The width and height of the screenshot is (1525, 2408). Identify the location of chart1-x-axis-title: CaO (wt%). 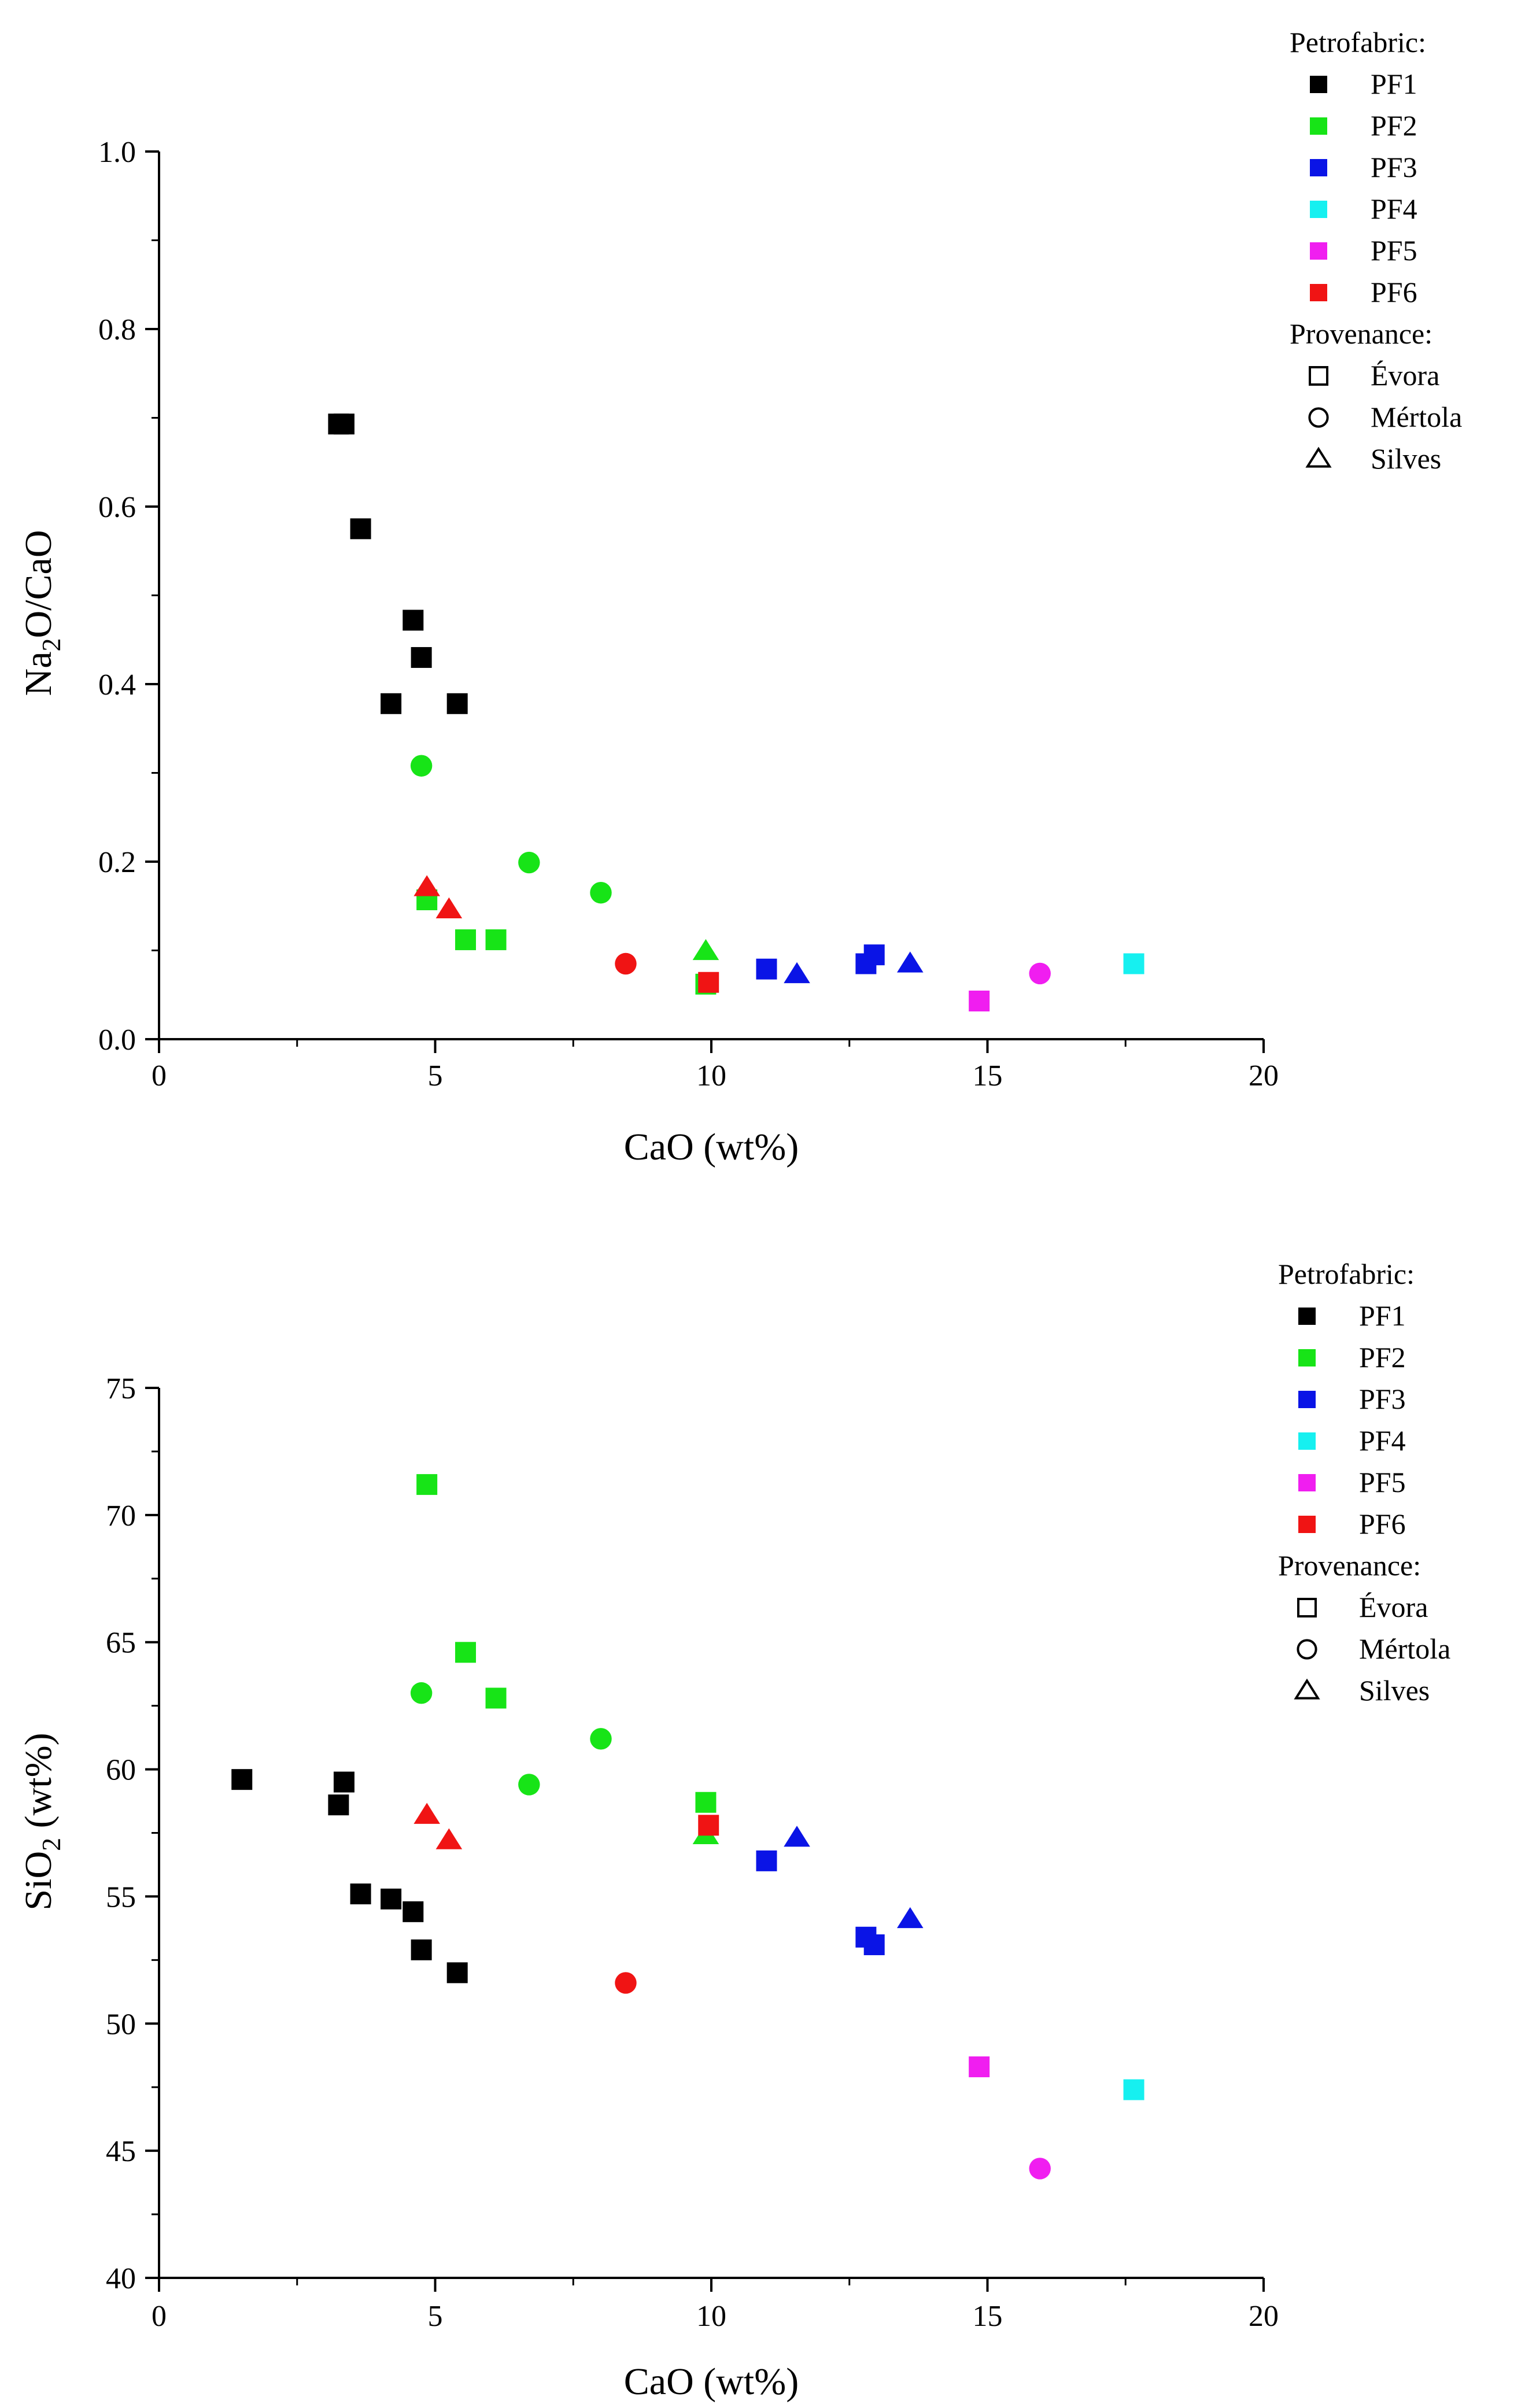
(711, 1147).